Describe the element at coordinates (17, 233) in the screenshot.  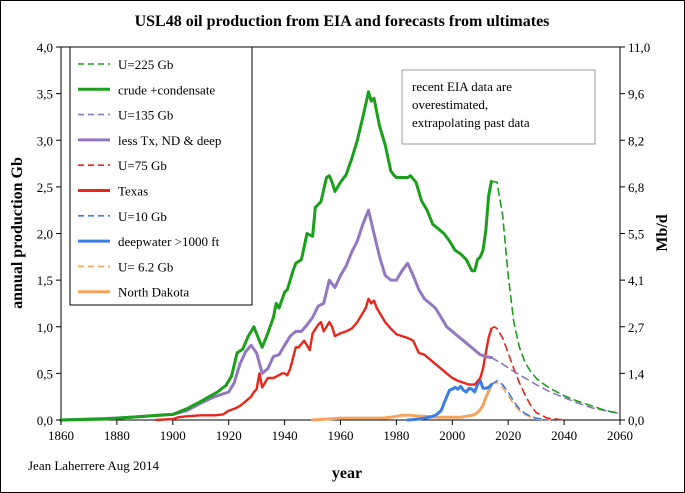
I see `y-axis-label: annual production Gb` at that location.